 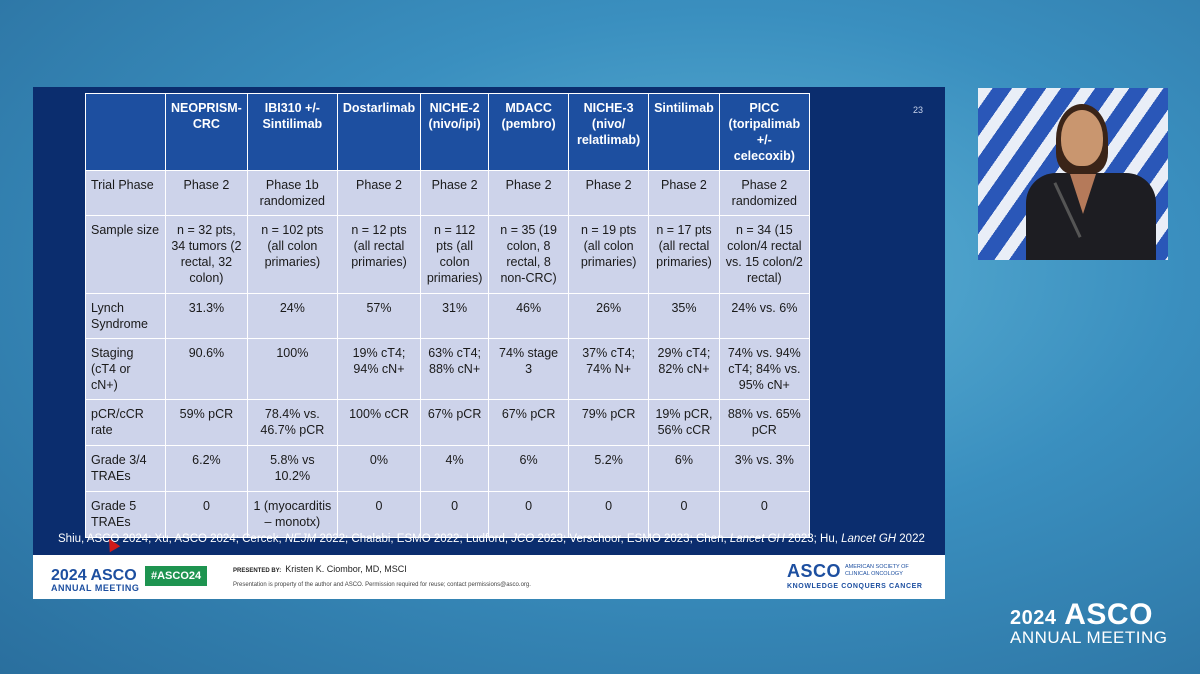 What do you see at coordinates (379, 422) in the screenshot?
I see `table-cell: 100% cCR` at bounding box center [379, 422].